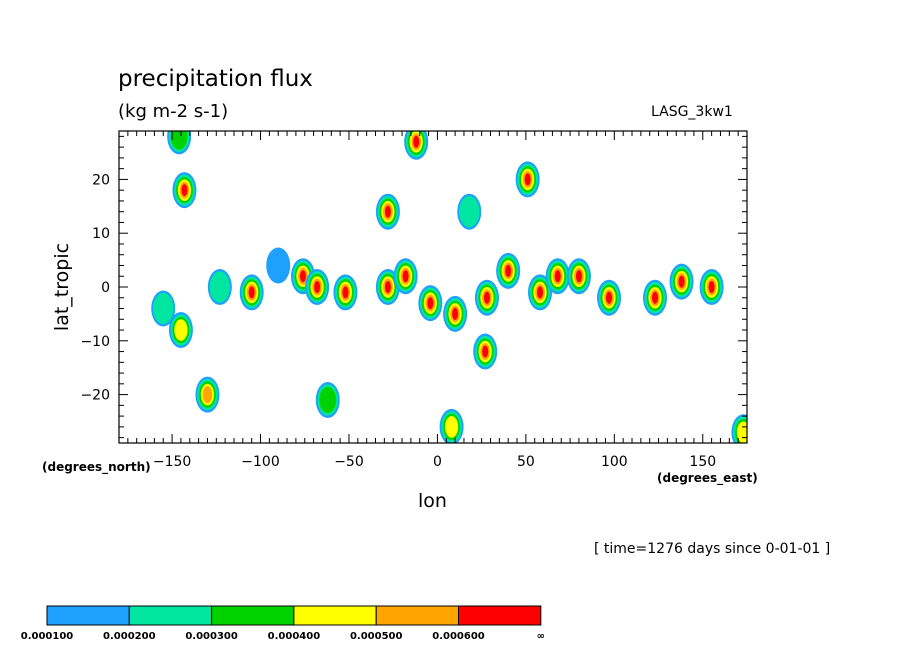 This screenshot has height=654, width=904. What do you see at coordinates (541, 636) in the screenshot?
I see `colorbar-label: ∞` at bounding box center [541, 636].